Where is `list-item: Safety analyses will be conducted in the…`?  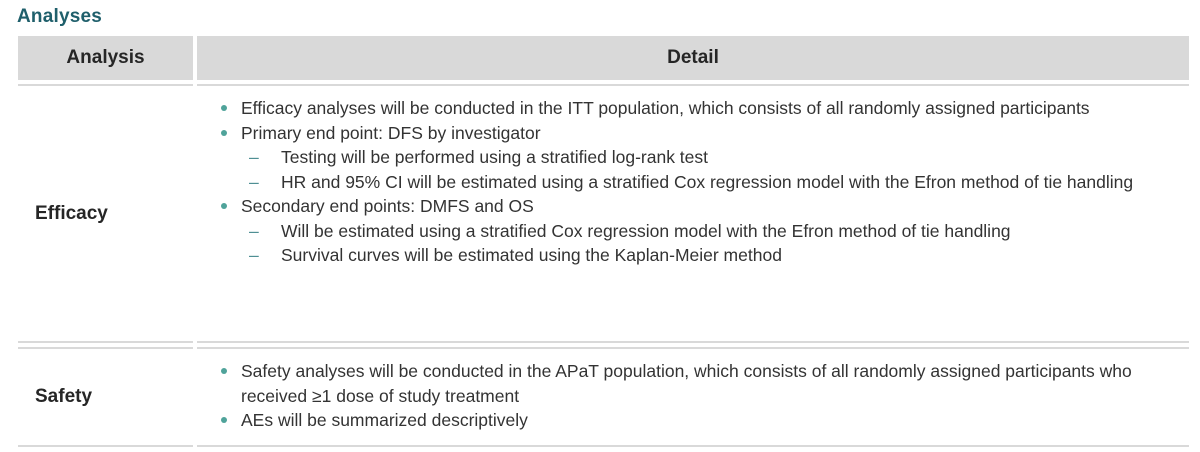 list-item: Safety analyses will be conducted in the… is located at coordinates (699, 383).